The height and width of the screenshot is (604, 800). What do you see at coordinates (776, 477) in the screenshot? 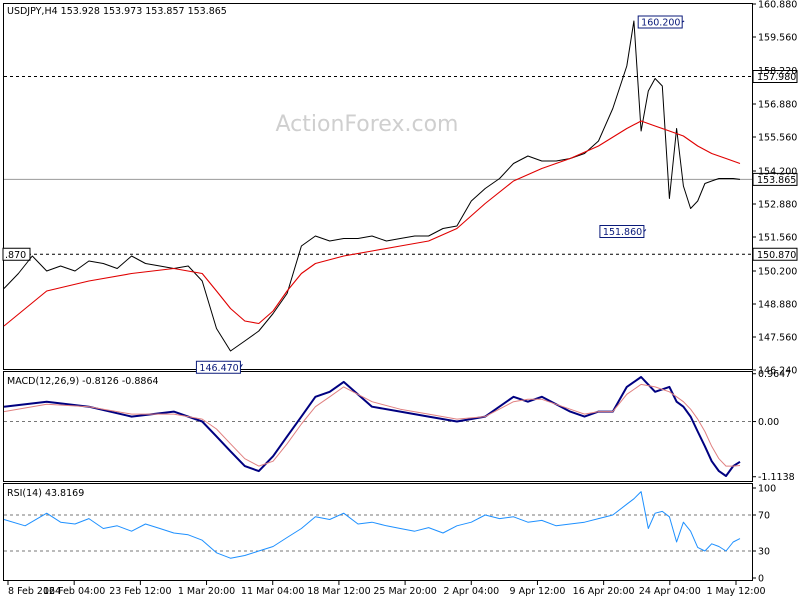
I see `macd-y-tick-label-2: -1.1138` at bounding box center [776, 477].